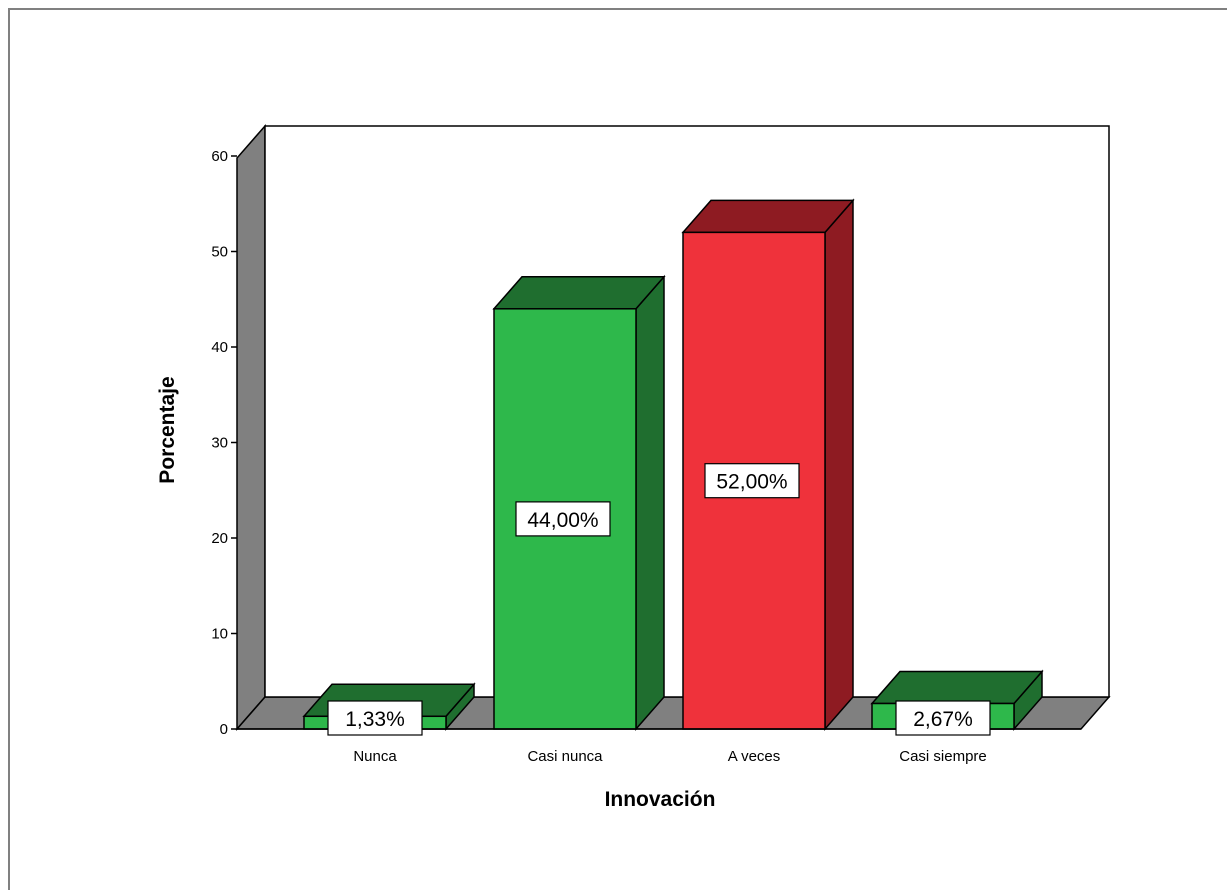  I want to click on y-tick-label: 40, so click(219, 347).